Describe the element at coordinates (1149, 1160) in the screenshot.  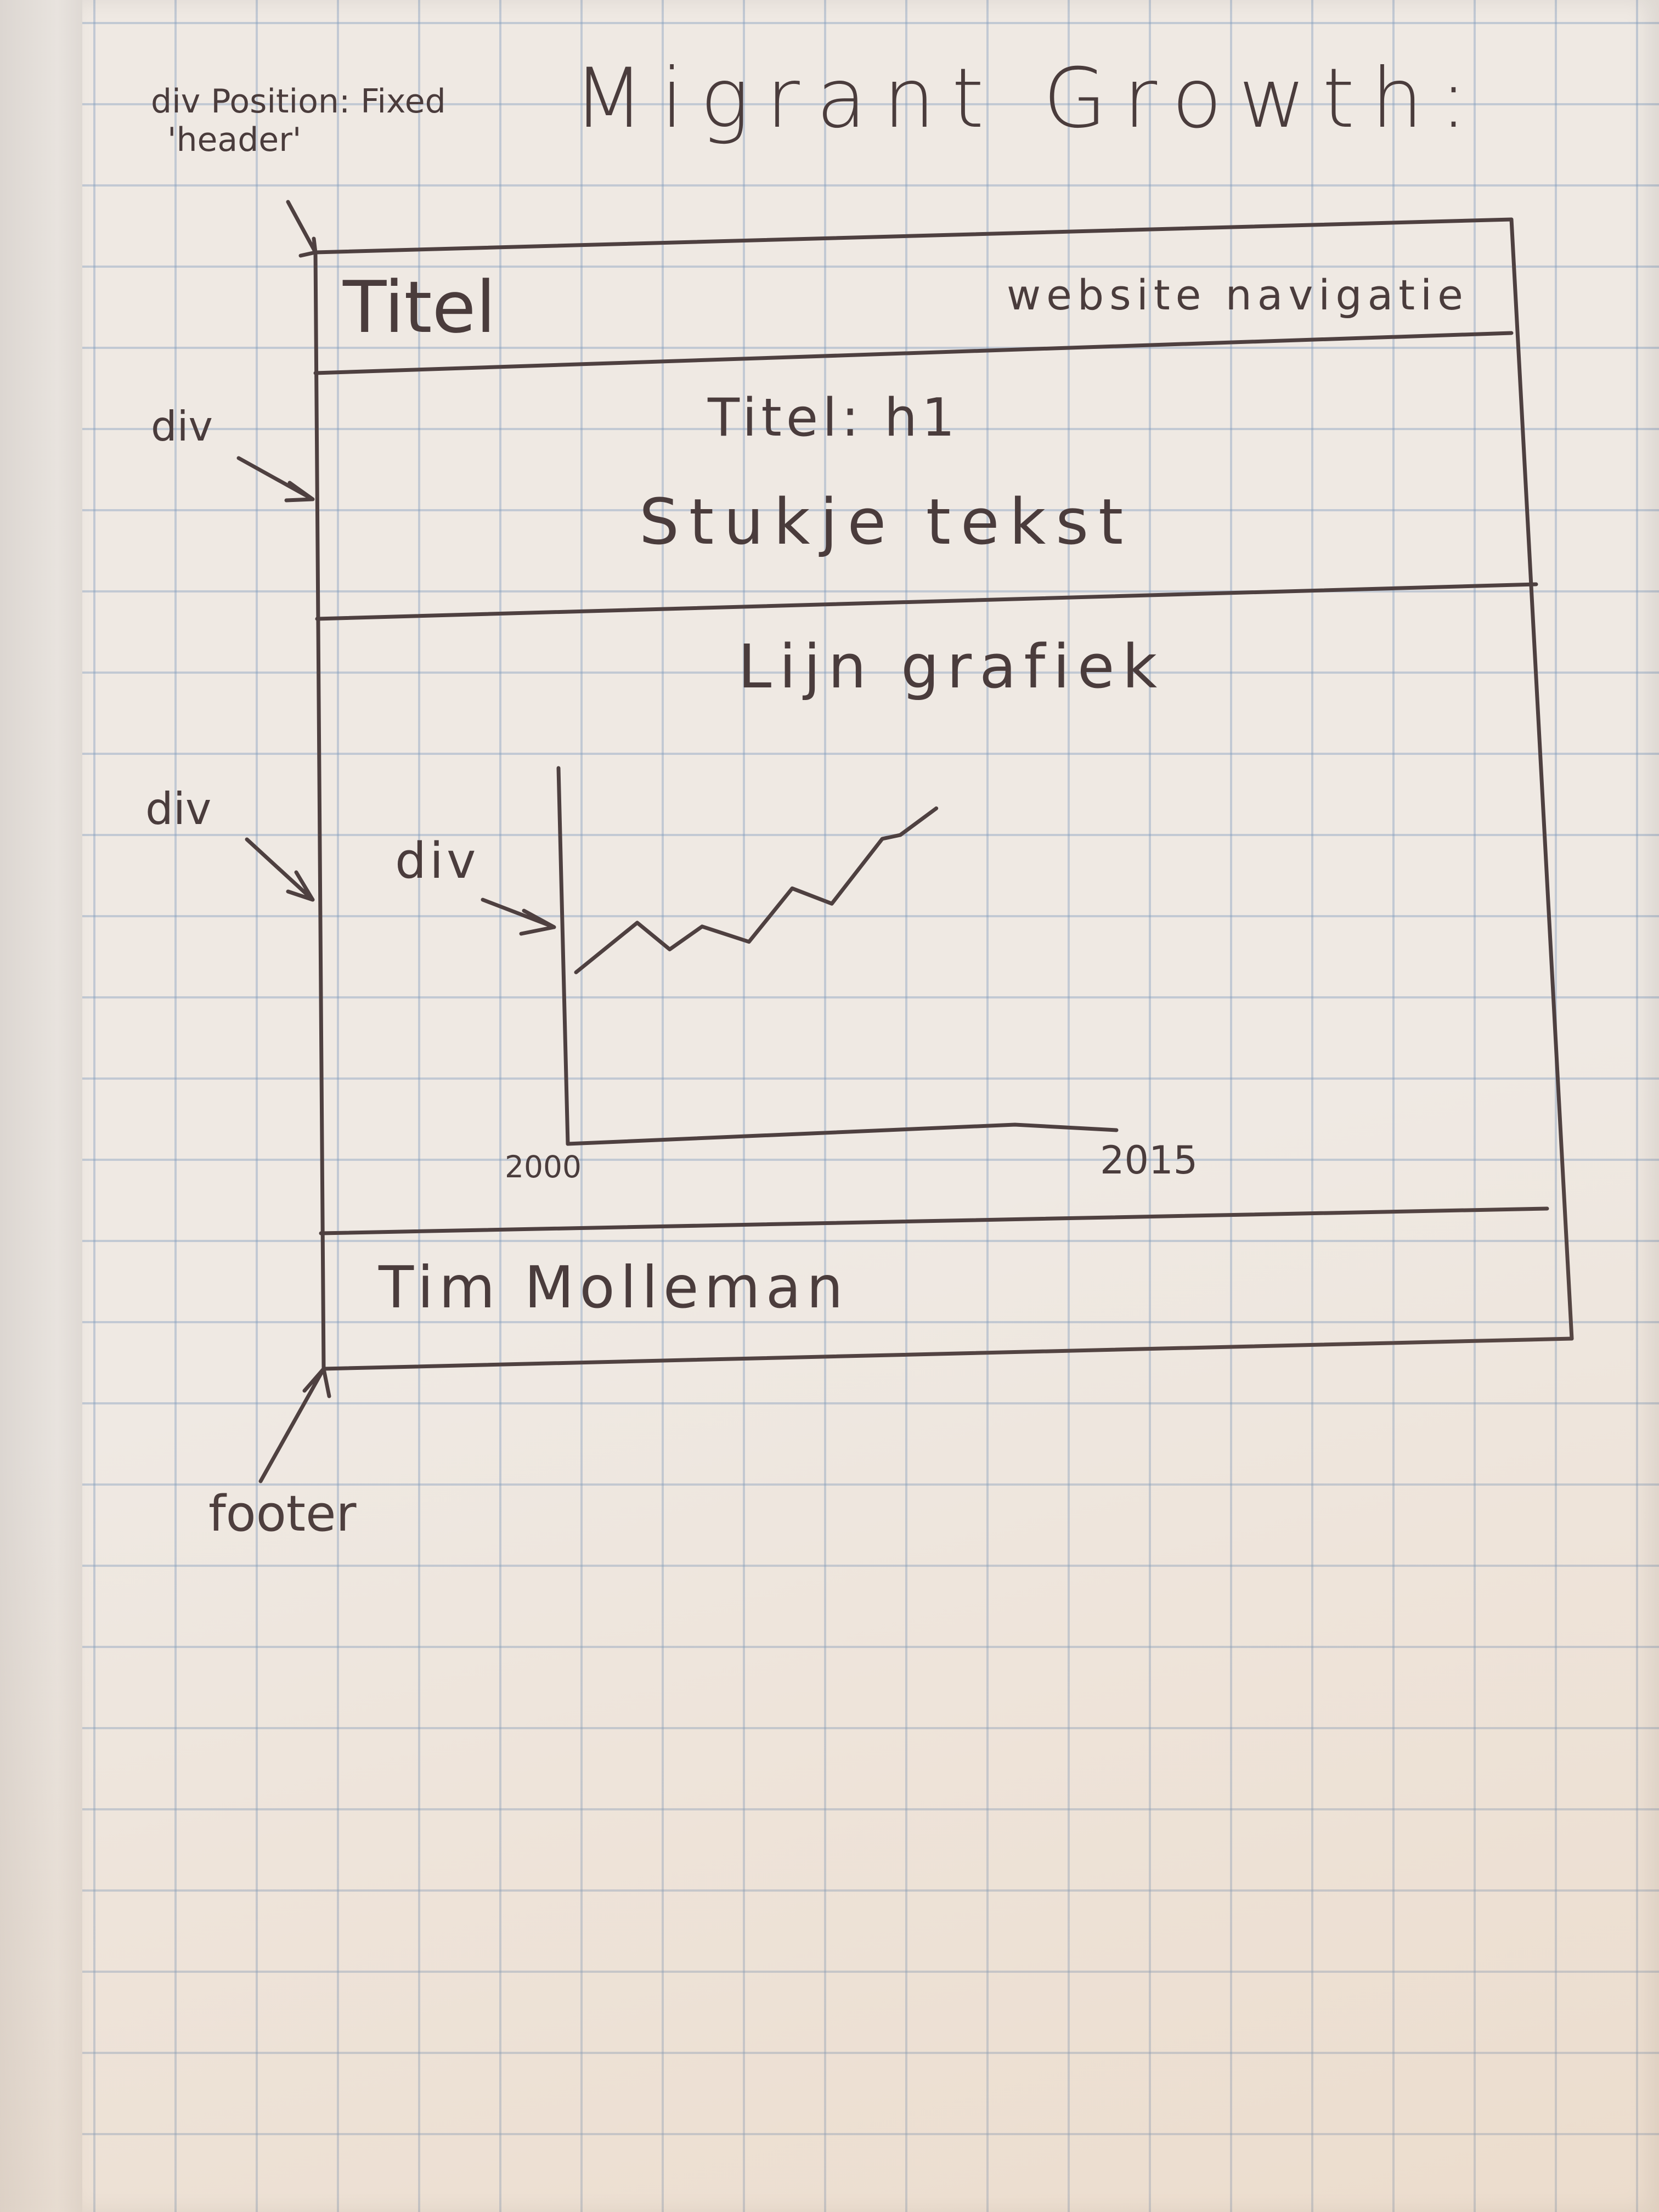
I see `chart-x-end-label: 2015` at that location.